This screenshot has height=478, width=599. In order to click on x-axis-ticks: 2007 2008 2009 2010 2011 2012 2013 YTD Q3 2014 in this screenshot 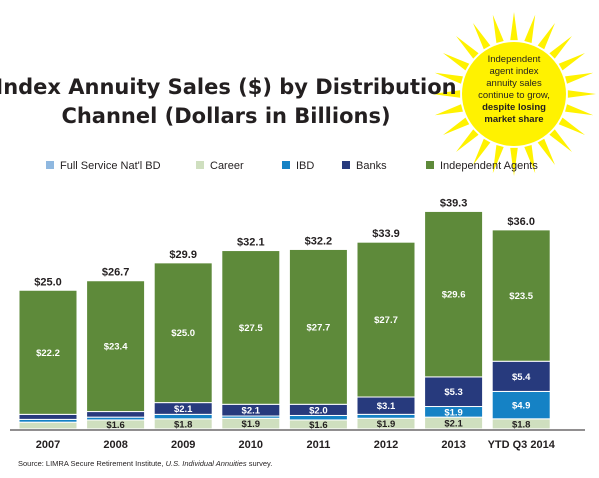, I will do `click(296, 445)`.